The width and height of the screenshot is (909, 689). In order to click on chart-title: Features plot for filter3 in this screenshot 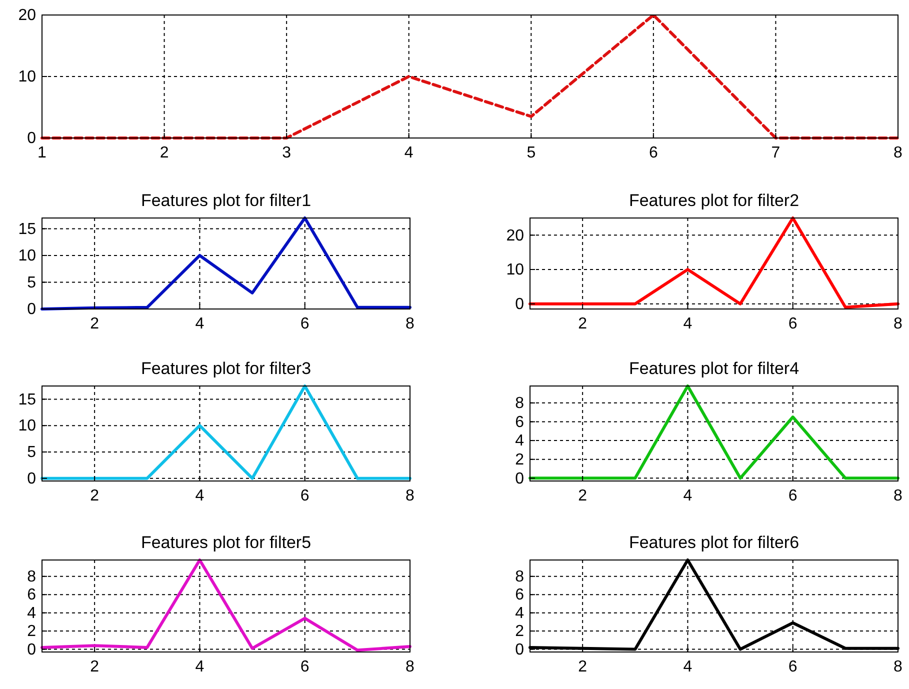, I will do `click(226, 368)`.